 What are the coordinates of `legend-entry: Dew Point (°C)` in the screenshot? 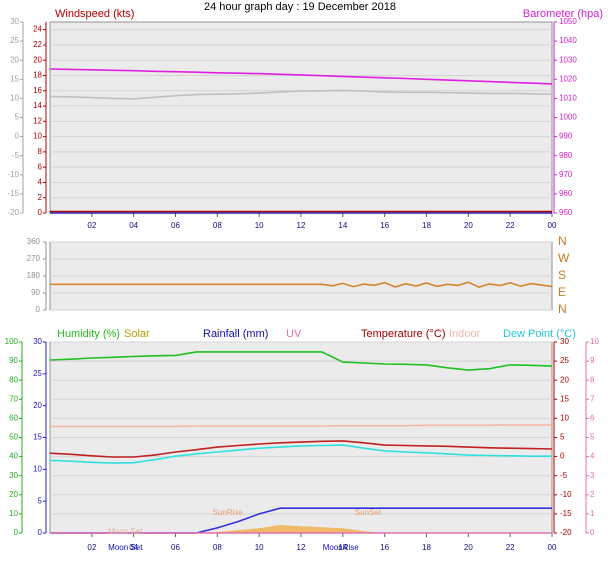 It's located at (539, 334).